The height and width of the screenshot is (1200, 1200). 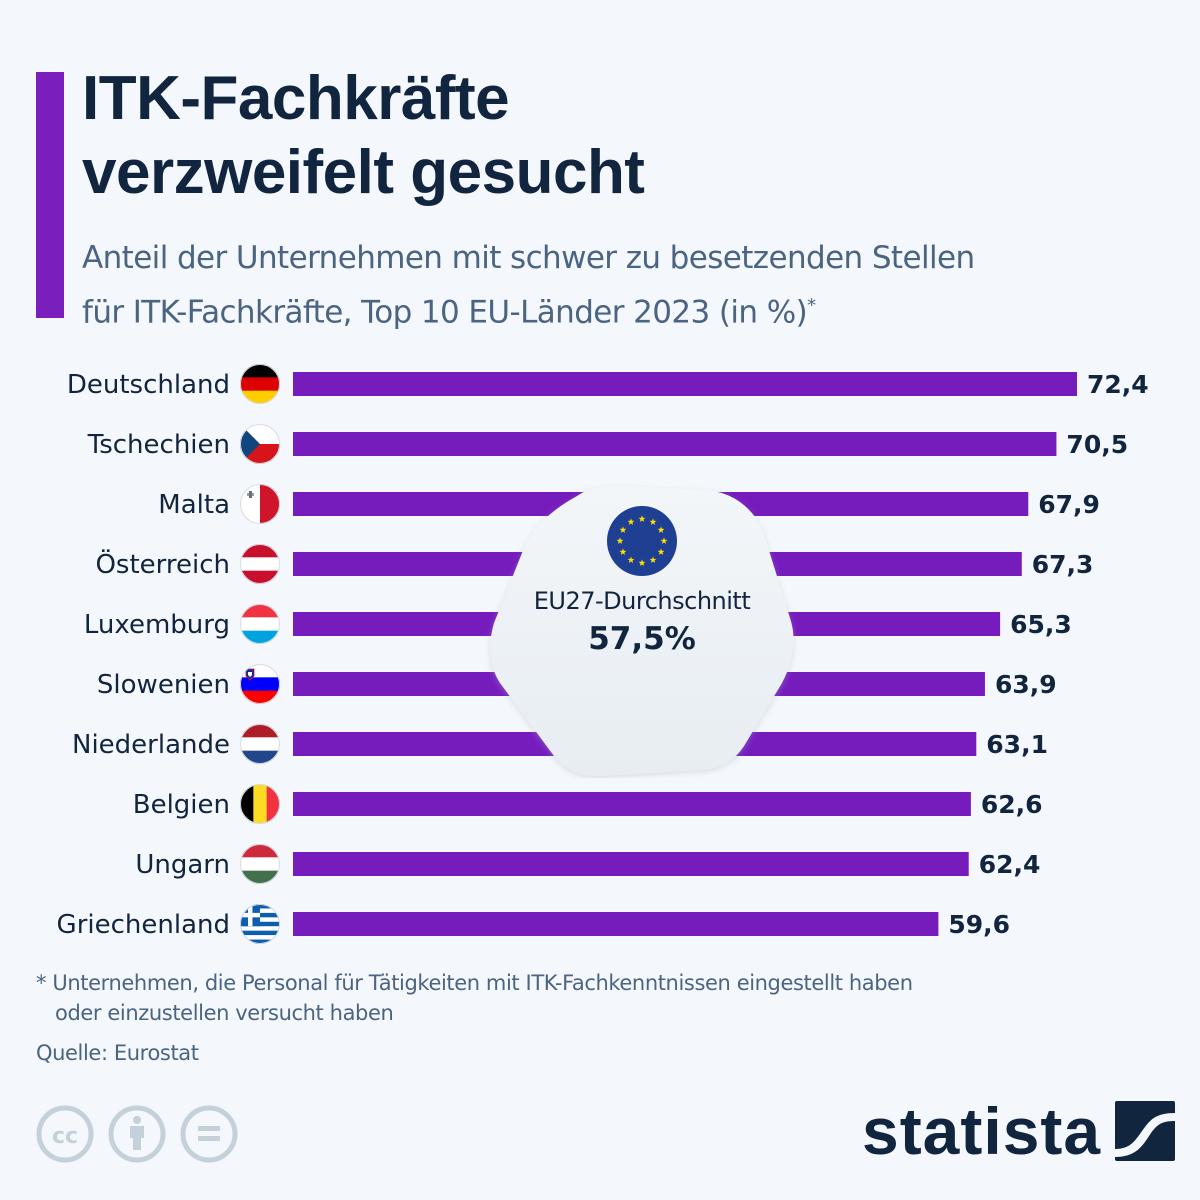 What do you see at coordinates (1010, 864) in the screenshot?
I see `value-label: 62,4` at bounding box center [1010, 864].